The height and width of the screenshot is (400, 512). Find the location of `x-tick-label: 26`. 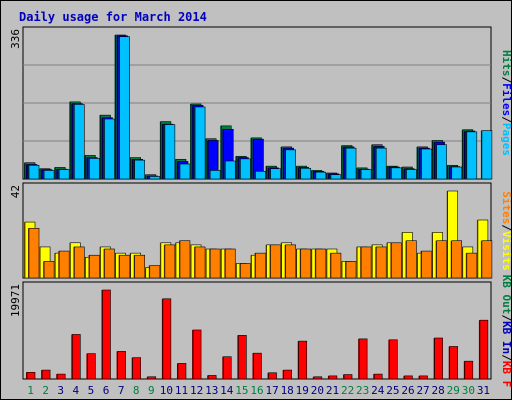

x-tick-label: 26 is located at coordinates (407, 390).